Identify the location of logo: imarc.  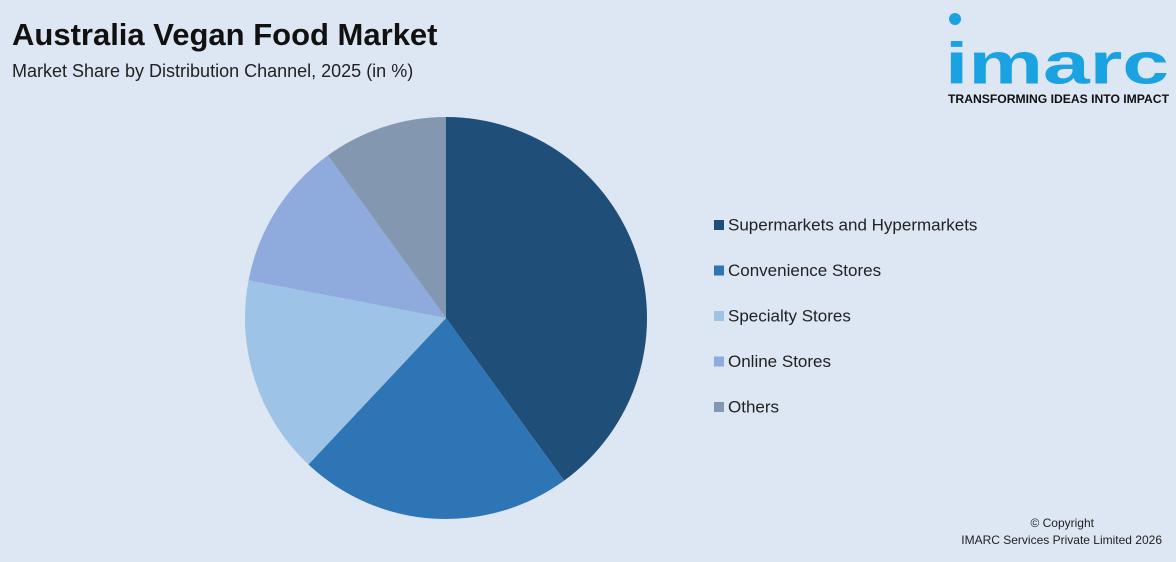
(1057, 63).